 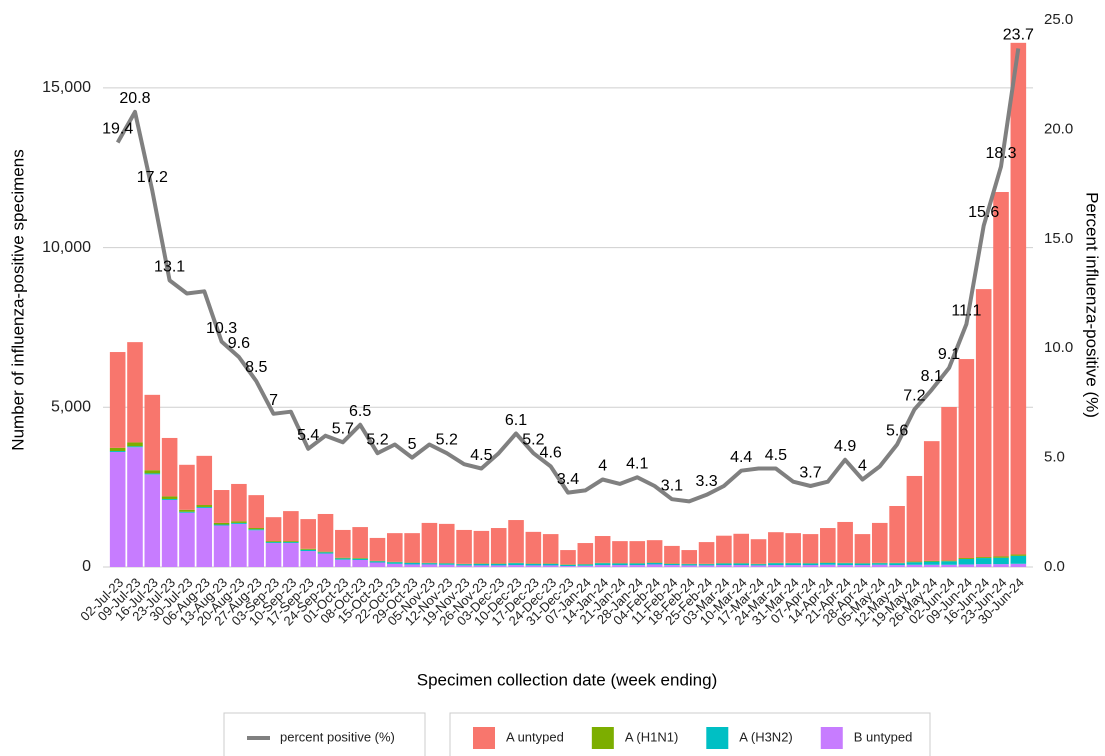 I want to click on y-tick-label: 10,000, so click(x=66, y=247).